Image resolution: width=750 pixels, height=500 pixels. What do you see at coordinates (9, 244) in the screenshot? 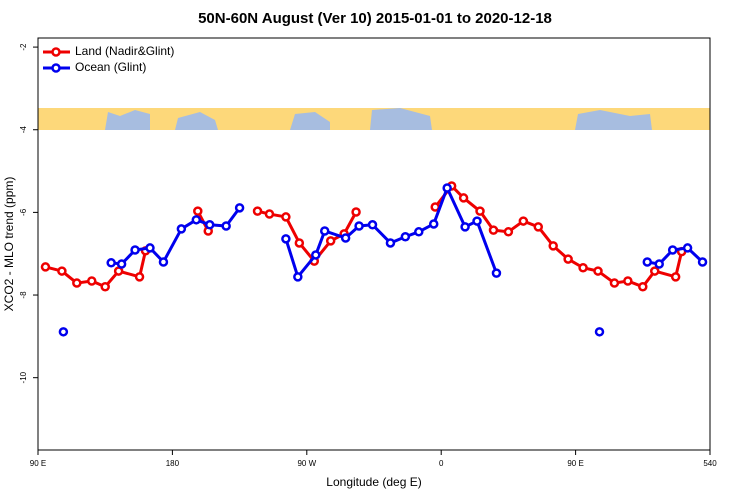
I see `y-axis-label: XCO2 - MLO trend (ppm)` at bounding box center [9, 244].